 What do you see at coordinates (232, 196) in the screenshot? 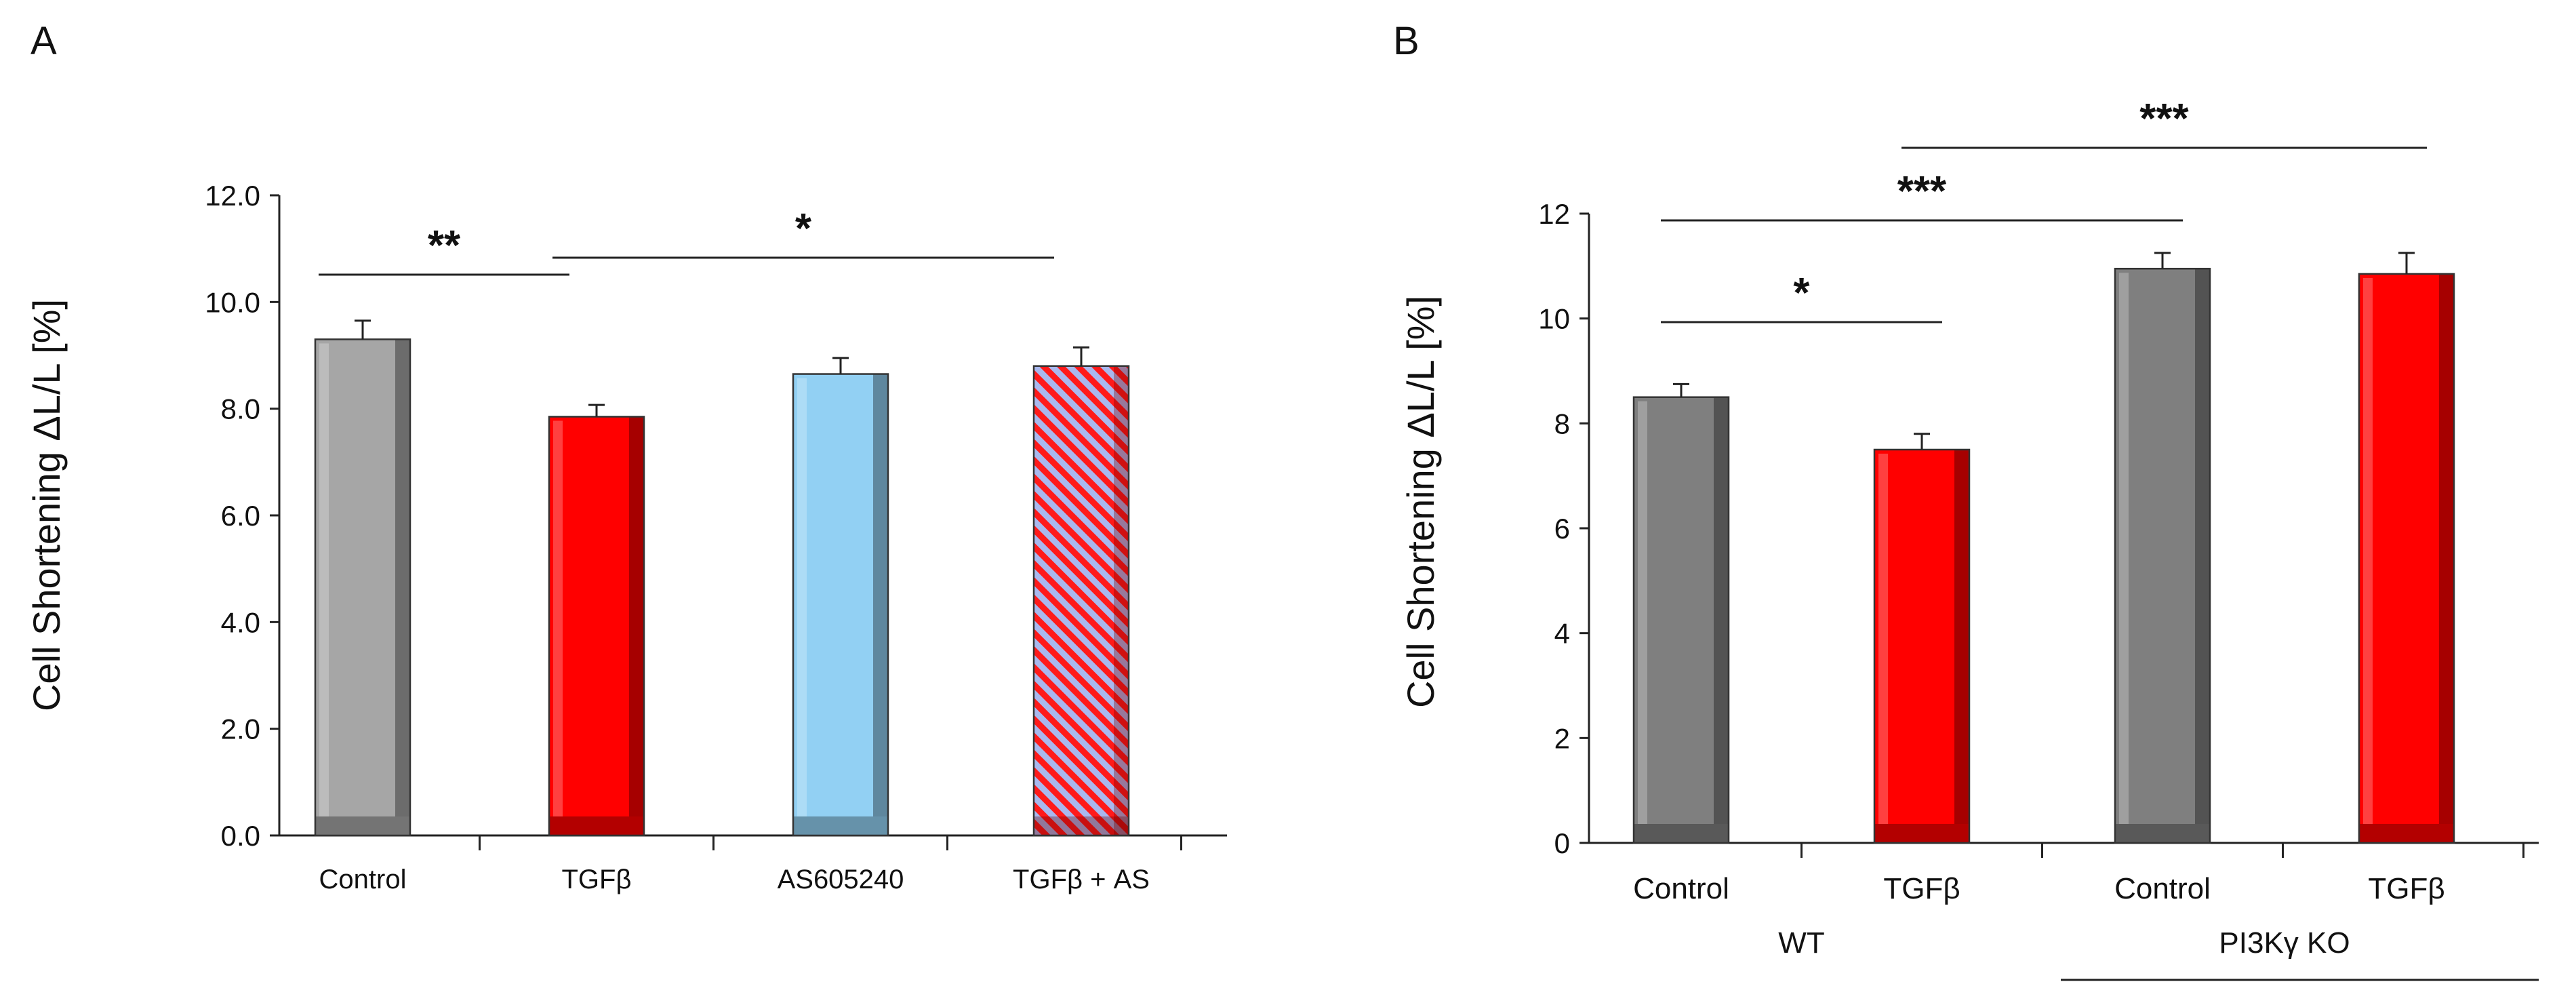
I see `panel-a-y-tick-label: 12.0` at bounding box center [232, 196].